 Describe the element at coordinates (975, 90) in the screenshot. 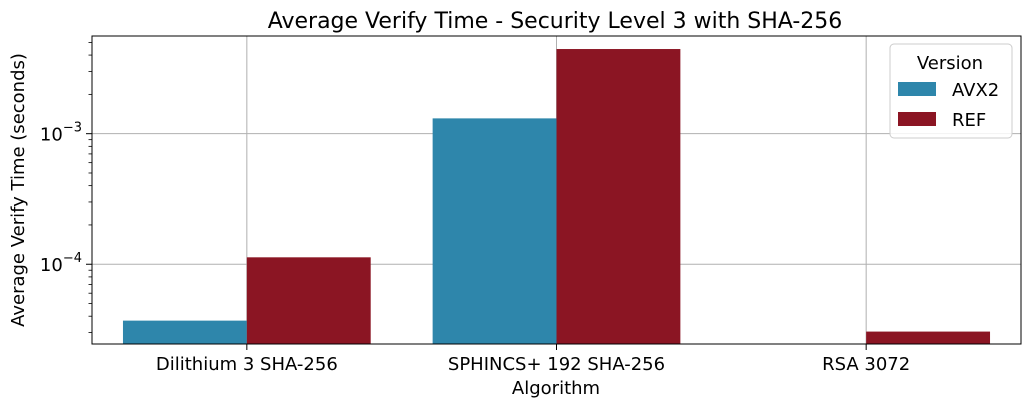

I see `legend-label-avx2: AVX2` at that location.